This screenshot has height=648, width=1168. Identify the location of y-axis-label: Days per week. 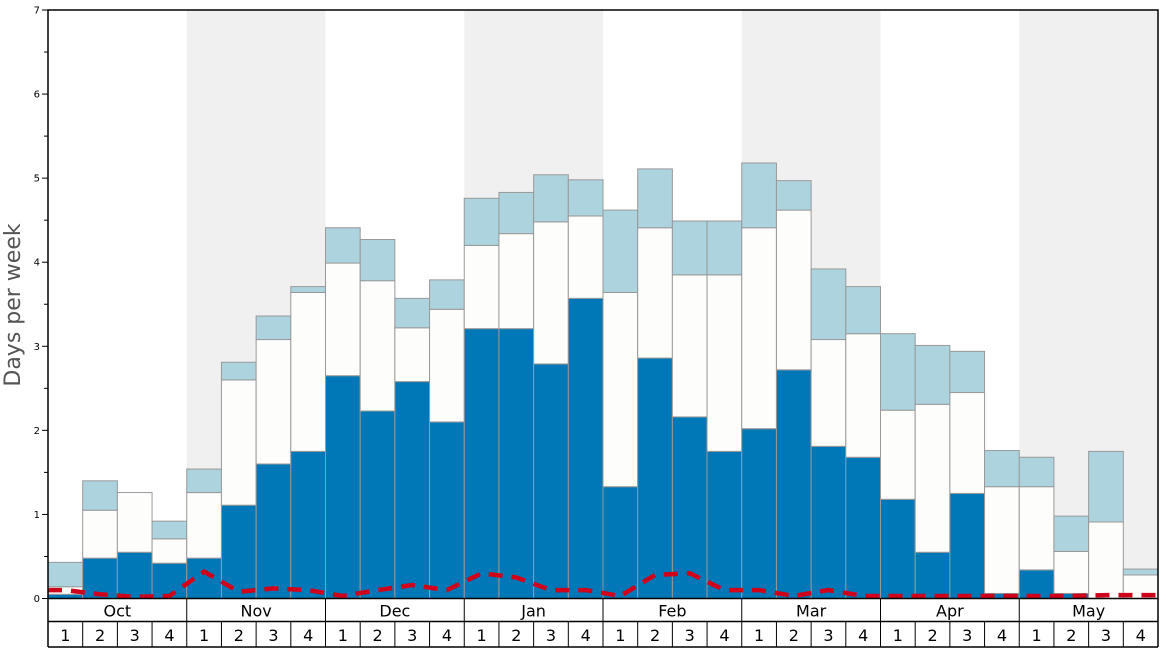
(13, 304).